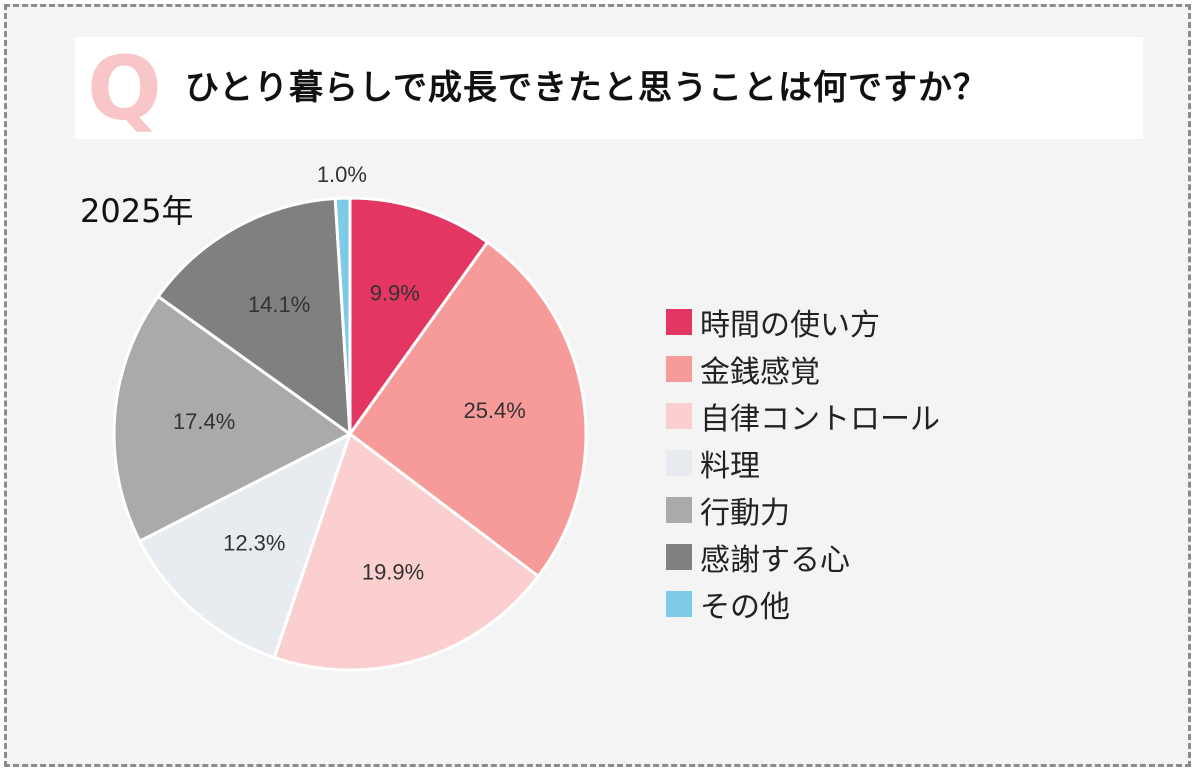 The image size is (1197, 773). Describe the element at coordinates (137, 211) in the screenshot. I see `chart-title: 2025年` at that location.